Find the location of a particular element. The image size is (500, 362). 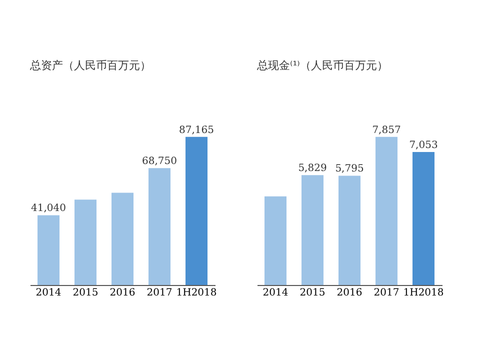

data-label: 7,053 is located at coordinates (423, 146).